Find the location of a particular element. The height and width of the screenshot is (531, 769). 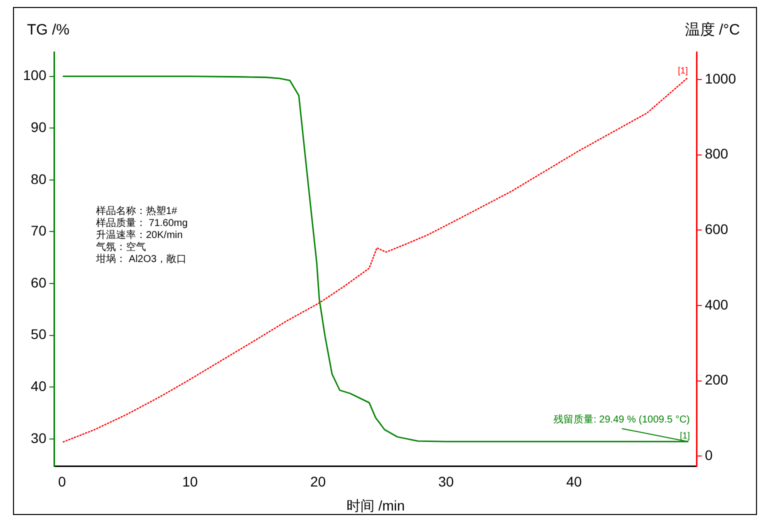

annotation: 气氛：空气 is located at coordinates (121, 246).